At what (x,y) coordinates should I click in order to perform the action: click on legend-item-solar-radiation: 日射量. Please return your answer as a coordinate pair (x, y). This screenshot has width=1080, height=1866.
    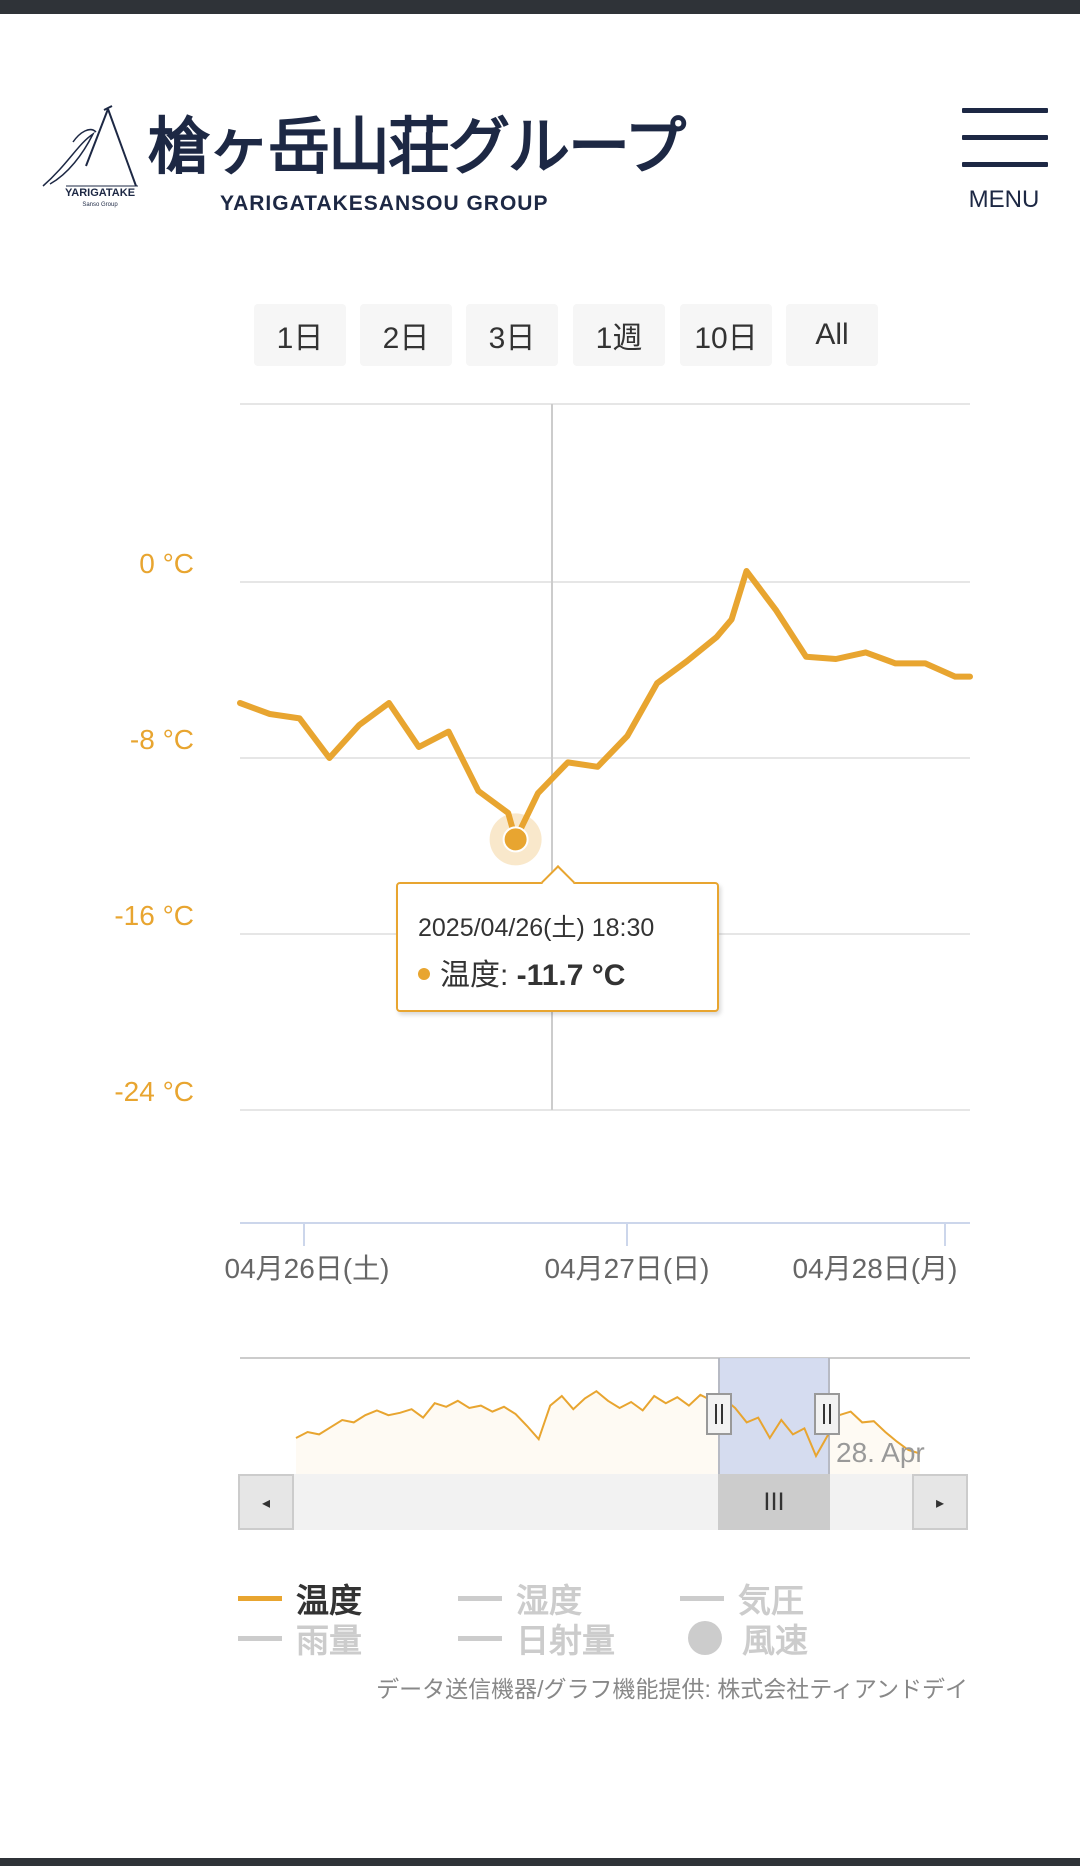
    Looking at the image, I should click on (536, 1638).